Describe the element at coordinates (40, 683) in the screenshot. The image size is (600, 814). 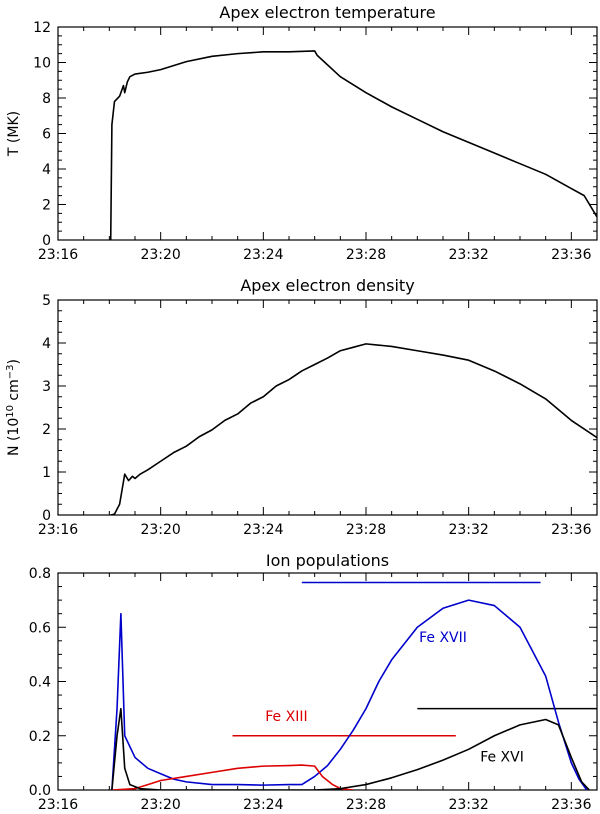
I see `y-tick-label: 0.4` at that location.